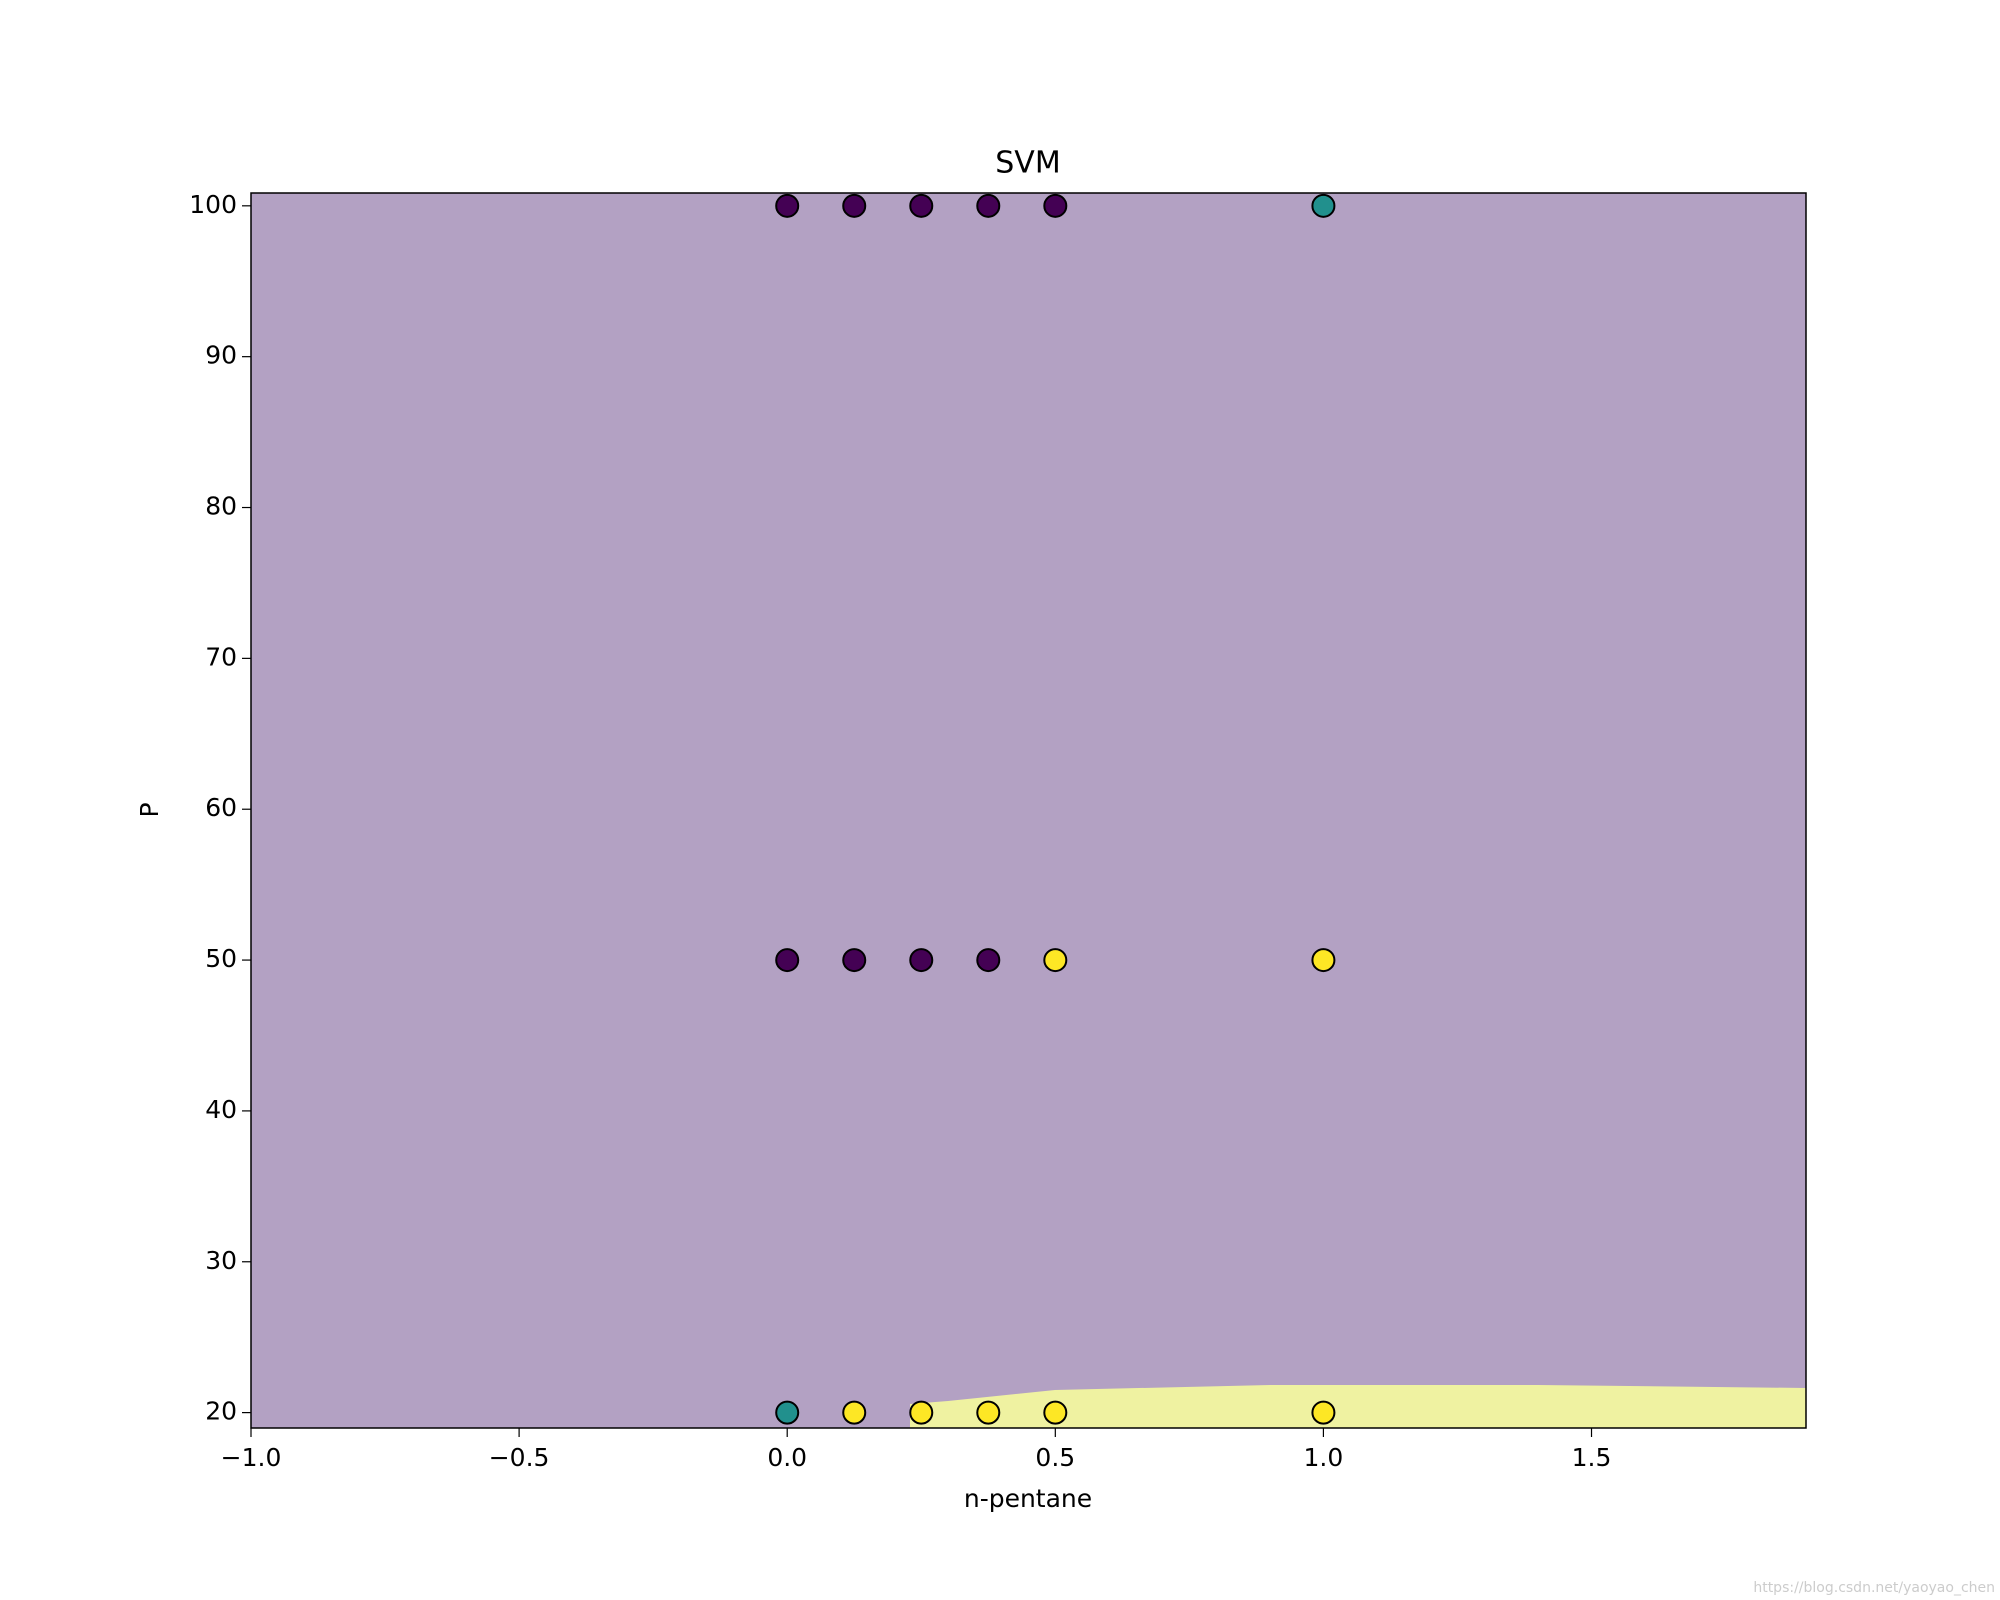  What do you see at coordinates (1028, 1498) in the screenshot?
I see `x-axis-label: n-pentane` at bounding box center [1028, 1498].